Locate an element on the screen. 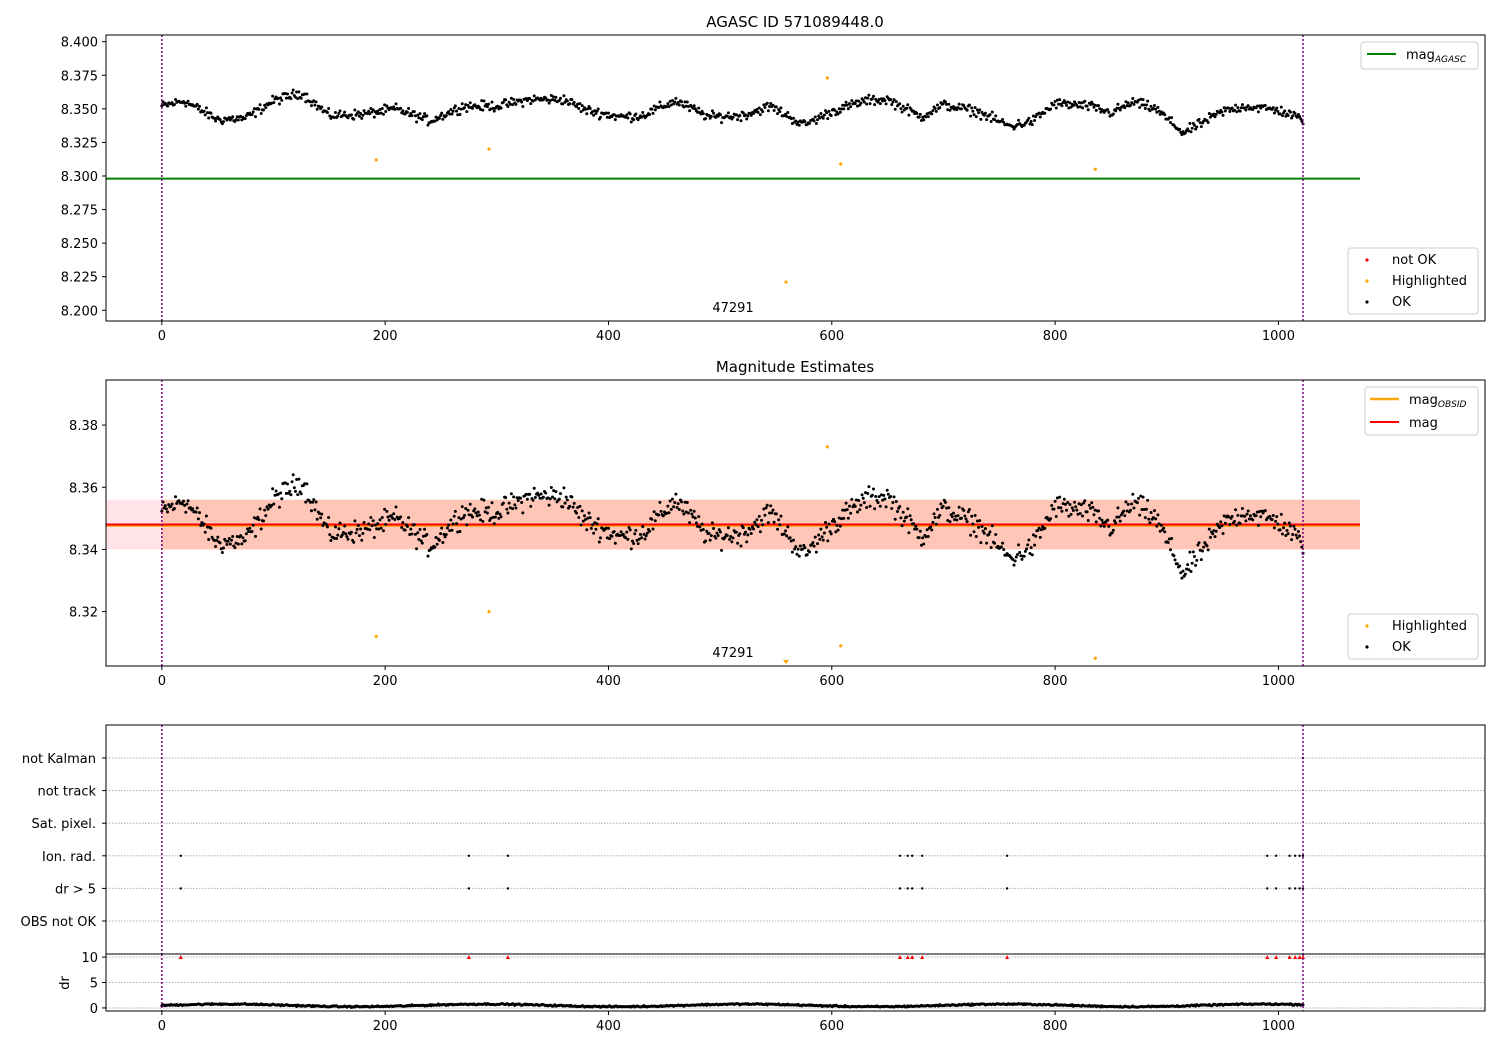 The height and width of the screenshot is (1050, 1500). highlighted-point is located at coordinates (376, 636).